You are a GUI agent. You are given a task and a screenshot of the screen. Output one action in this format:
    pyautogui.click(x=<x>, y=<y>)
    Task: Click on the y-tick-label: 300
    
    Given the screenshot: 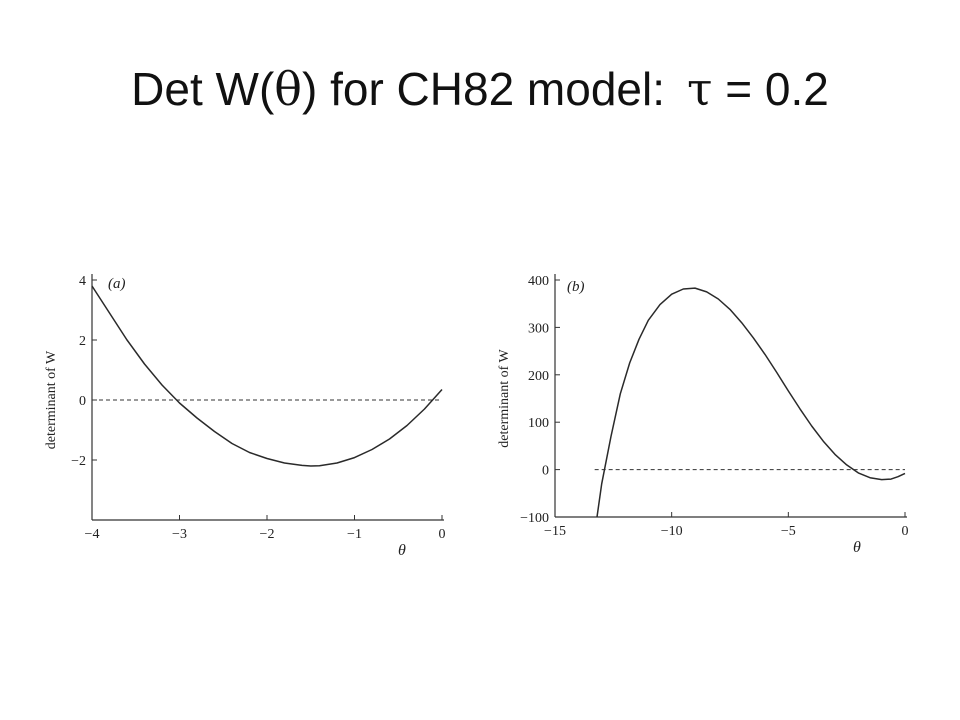 What is the action you would take?
    pyautogui.click(x=538, y=328)
    